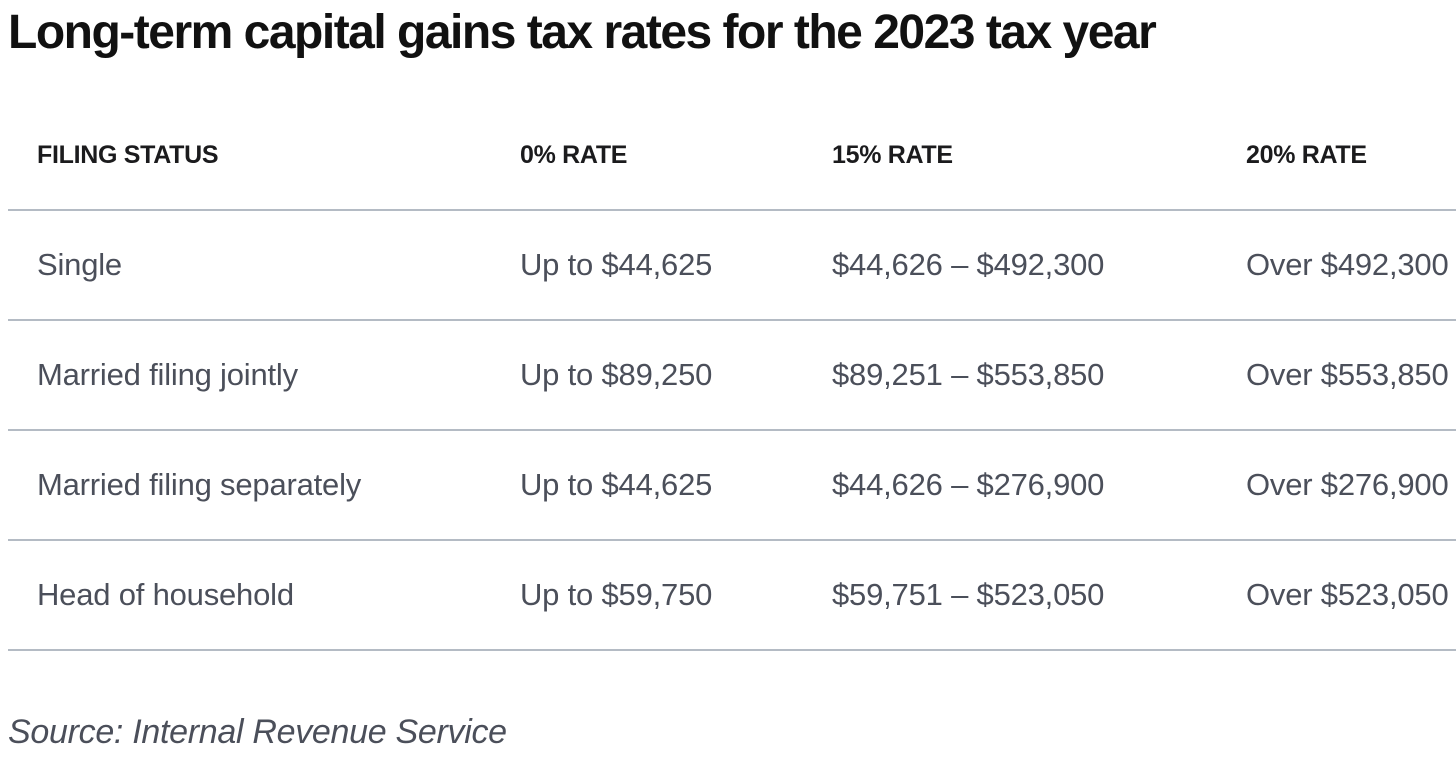  Describe the element at coordinates (128, 155) in the screenshot. I see `column-header-filing-status: FILING STATUS` at that location.